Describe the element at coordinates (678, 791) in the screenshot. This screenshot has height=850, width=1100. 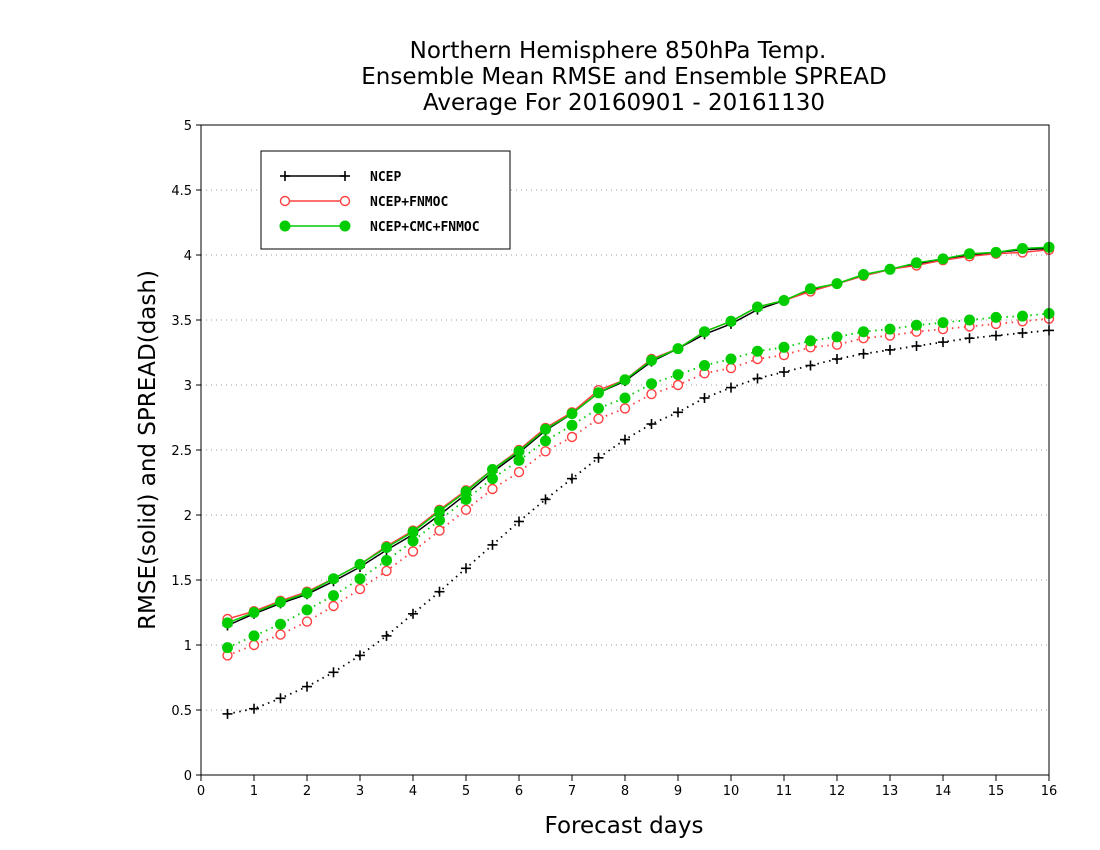
I see `x-tick-label: 9` at that location.